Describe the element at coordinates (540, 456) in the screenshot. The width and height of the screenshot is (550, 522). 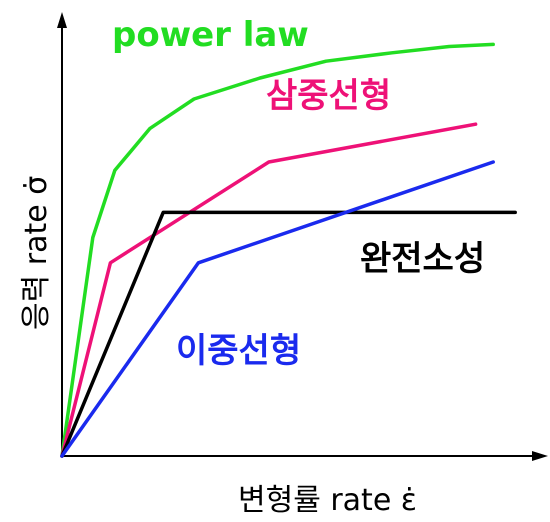
I see `x-axis-arrow` at that location.